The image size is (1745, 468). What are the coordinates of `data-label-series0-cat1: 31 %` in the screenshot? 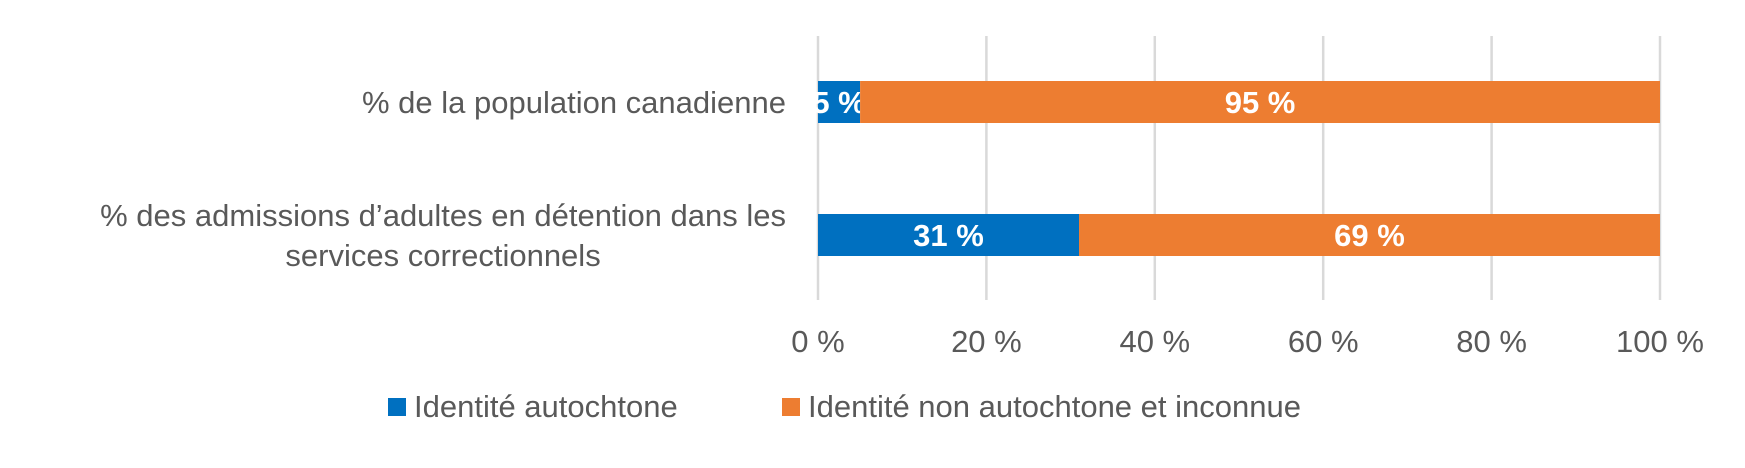 It's located at (948, 235).